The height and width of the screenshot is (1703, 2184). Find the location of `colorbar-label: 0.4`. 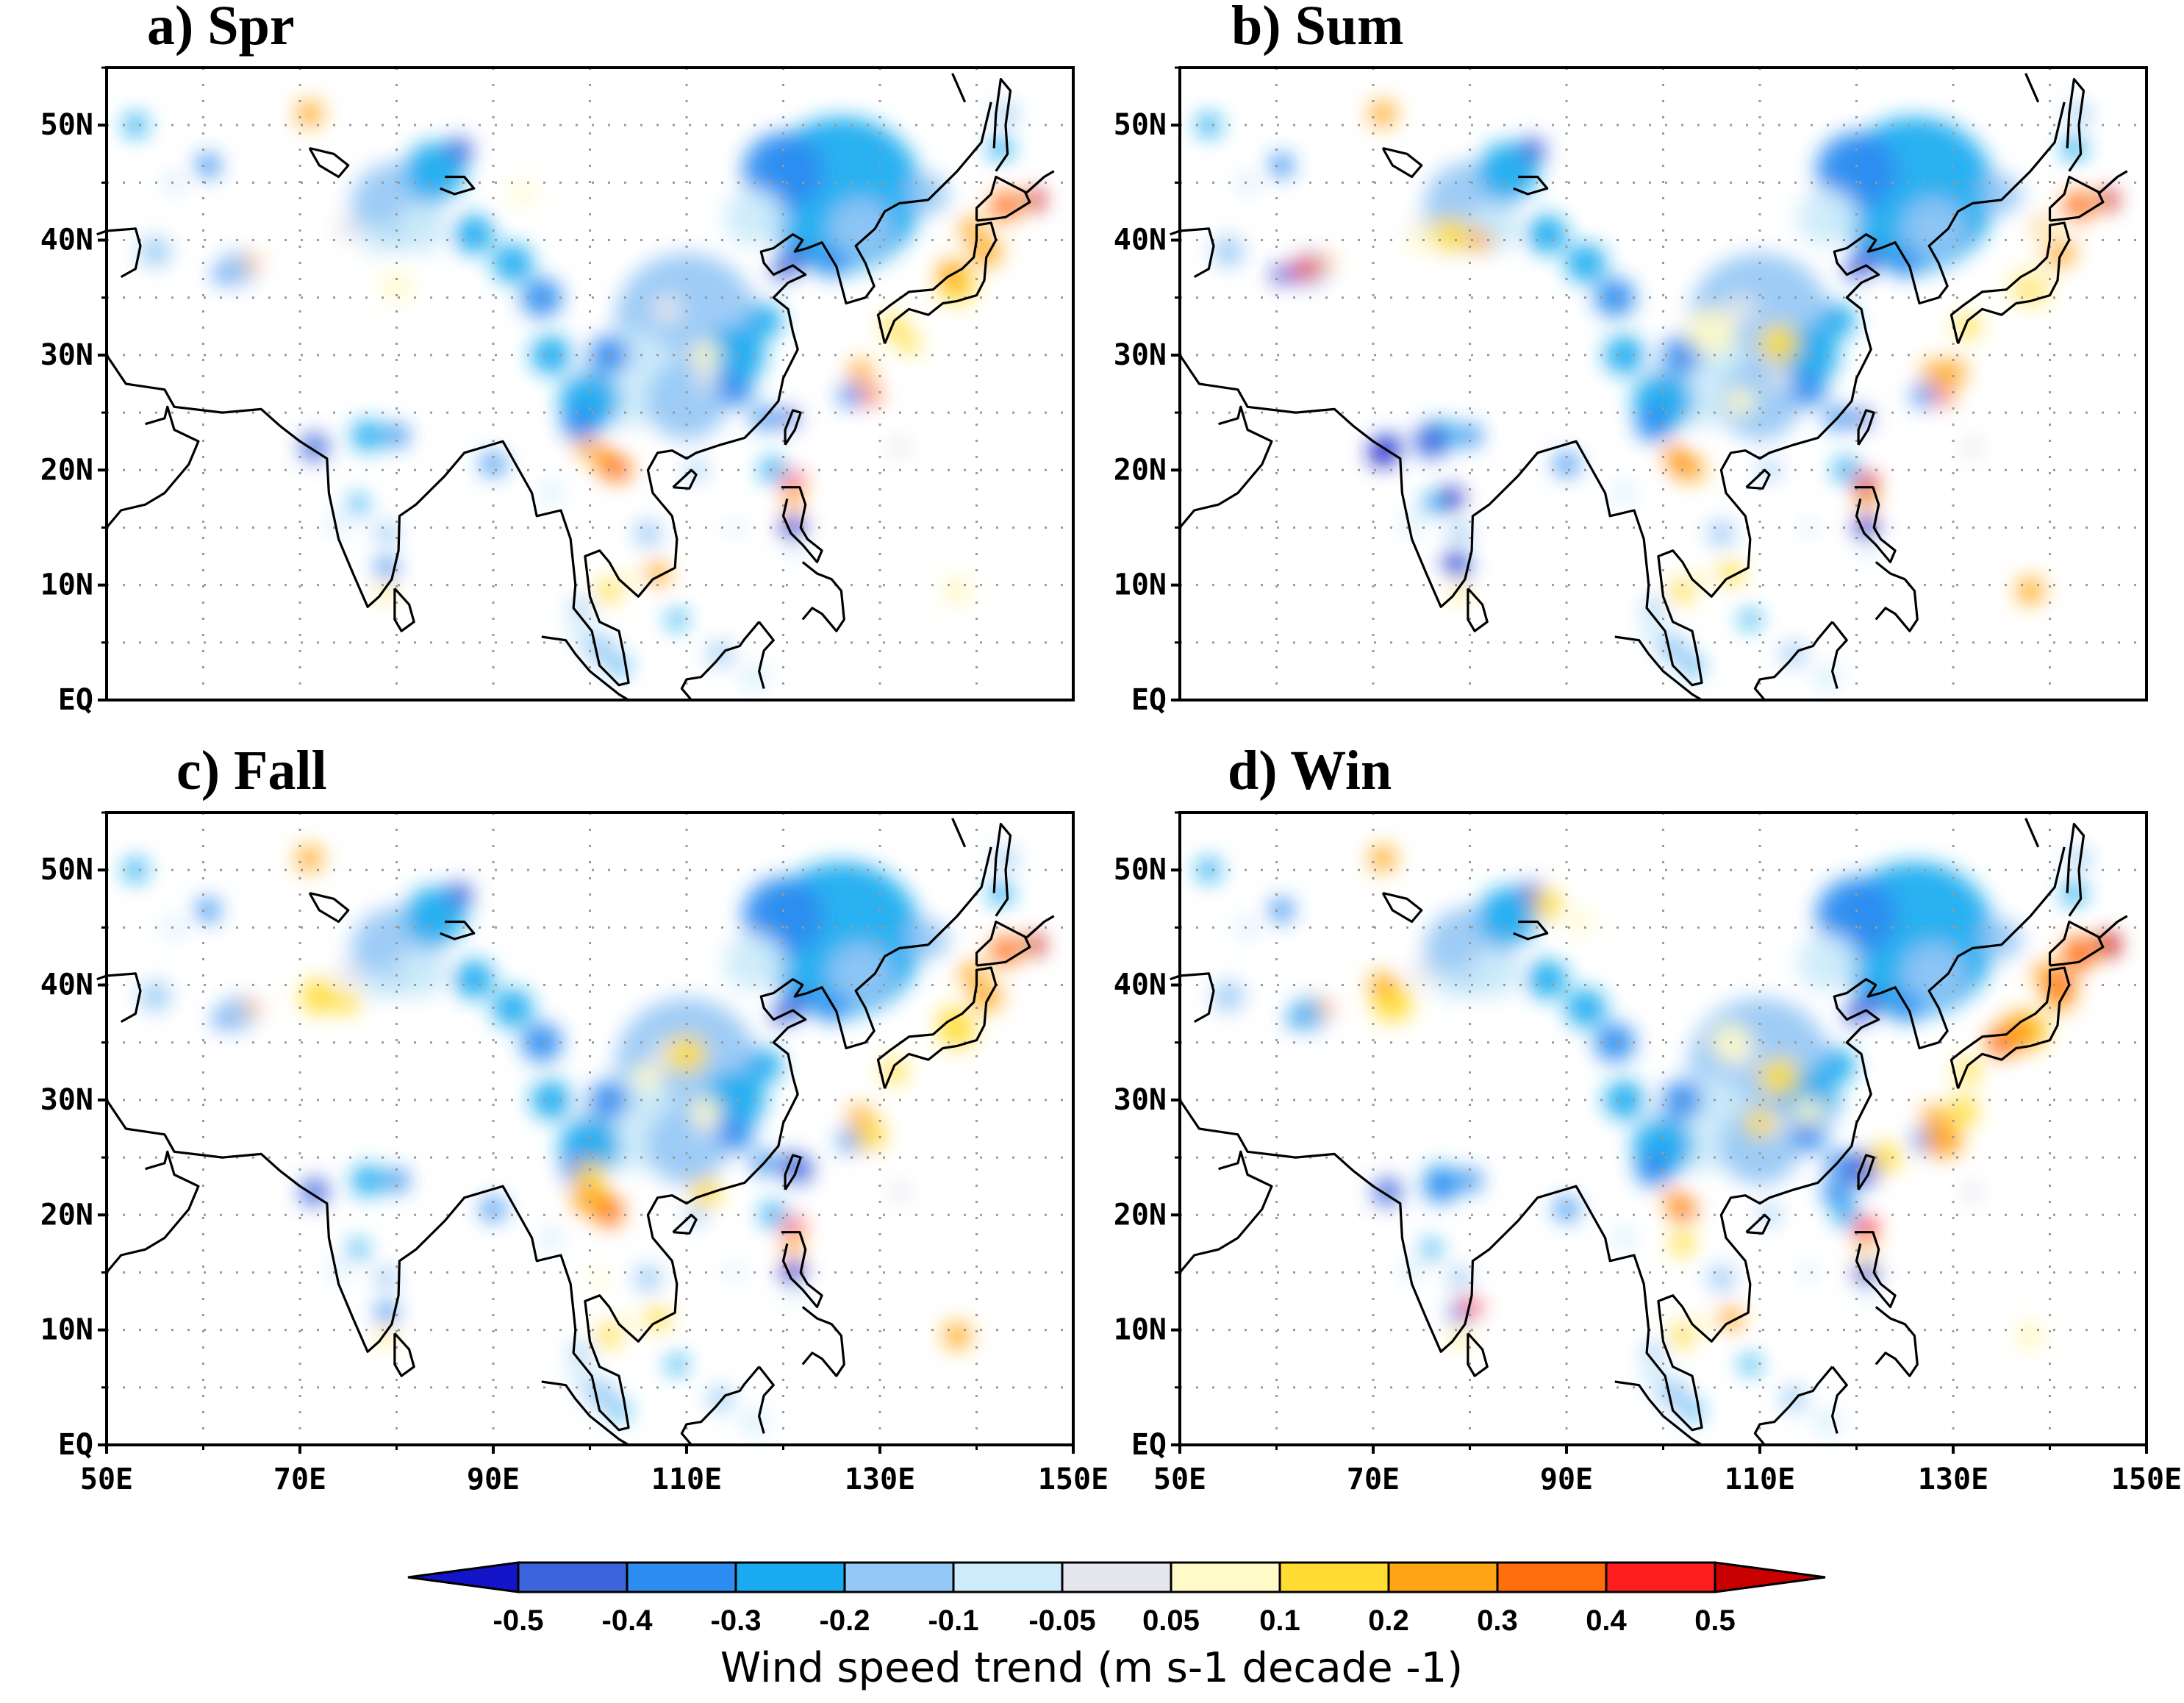

colorbar-label: 0.4 is located at coordinates (1607, 1620).